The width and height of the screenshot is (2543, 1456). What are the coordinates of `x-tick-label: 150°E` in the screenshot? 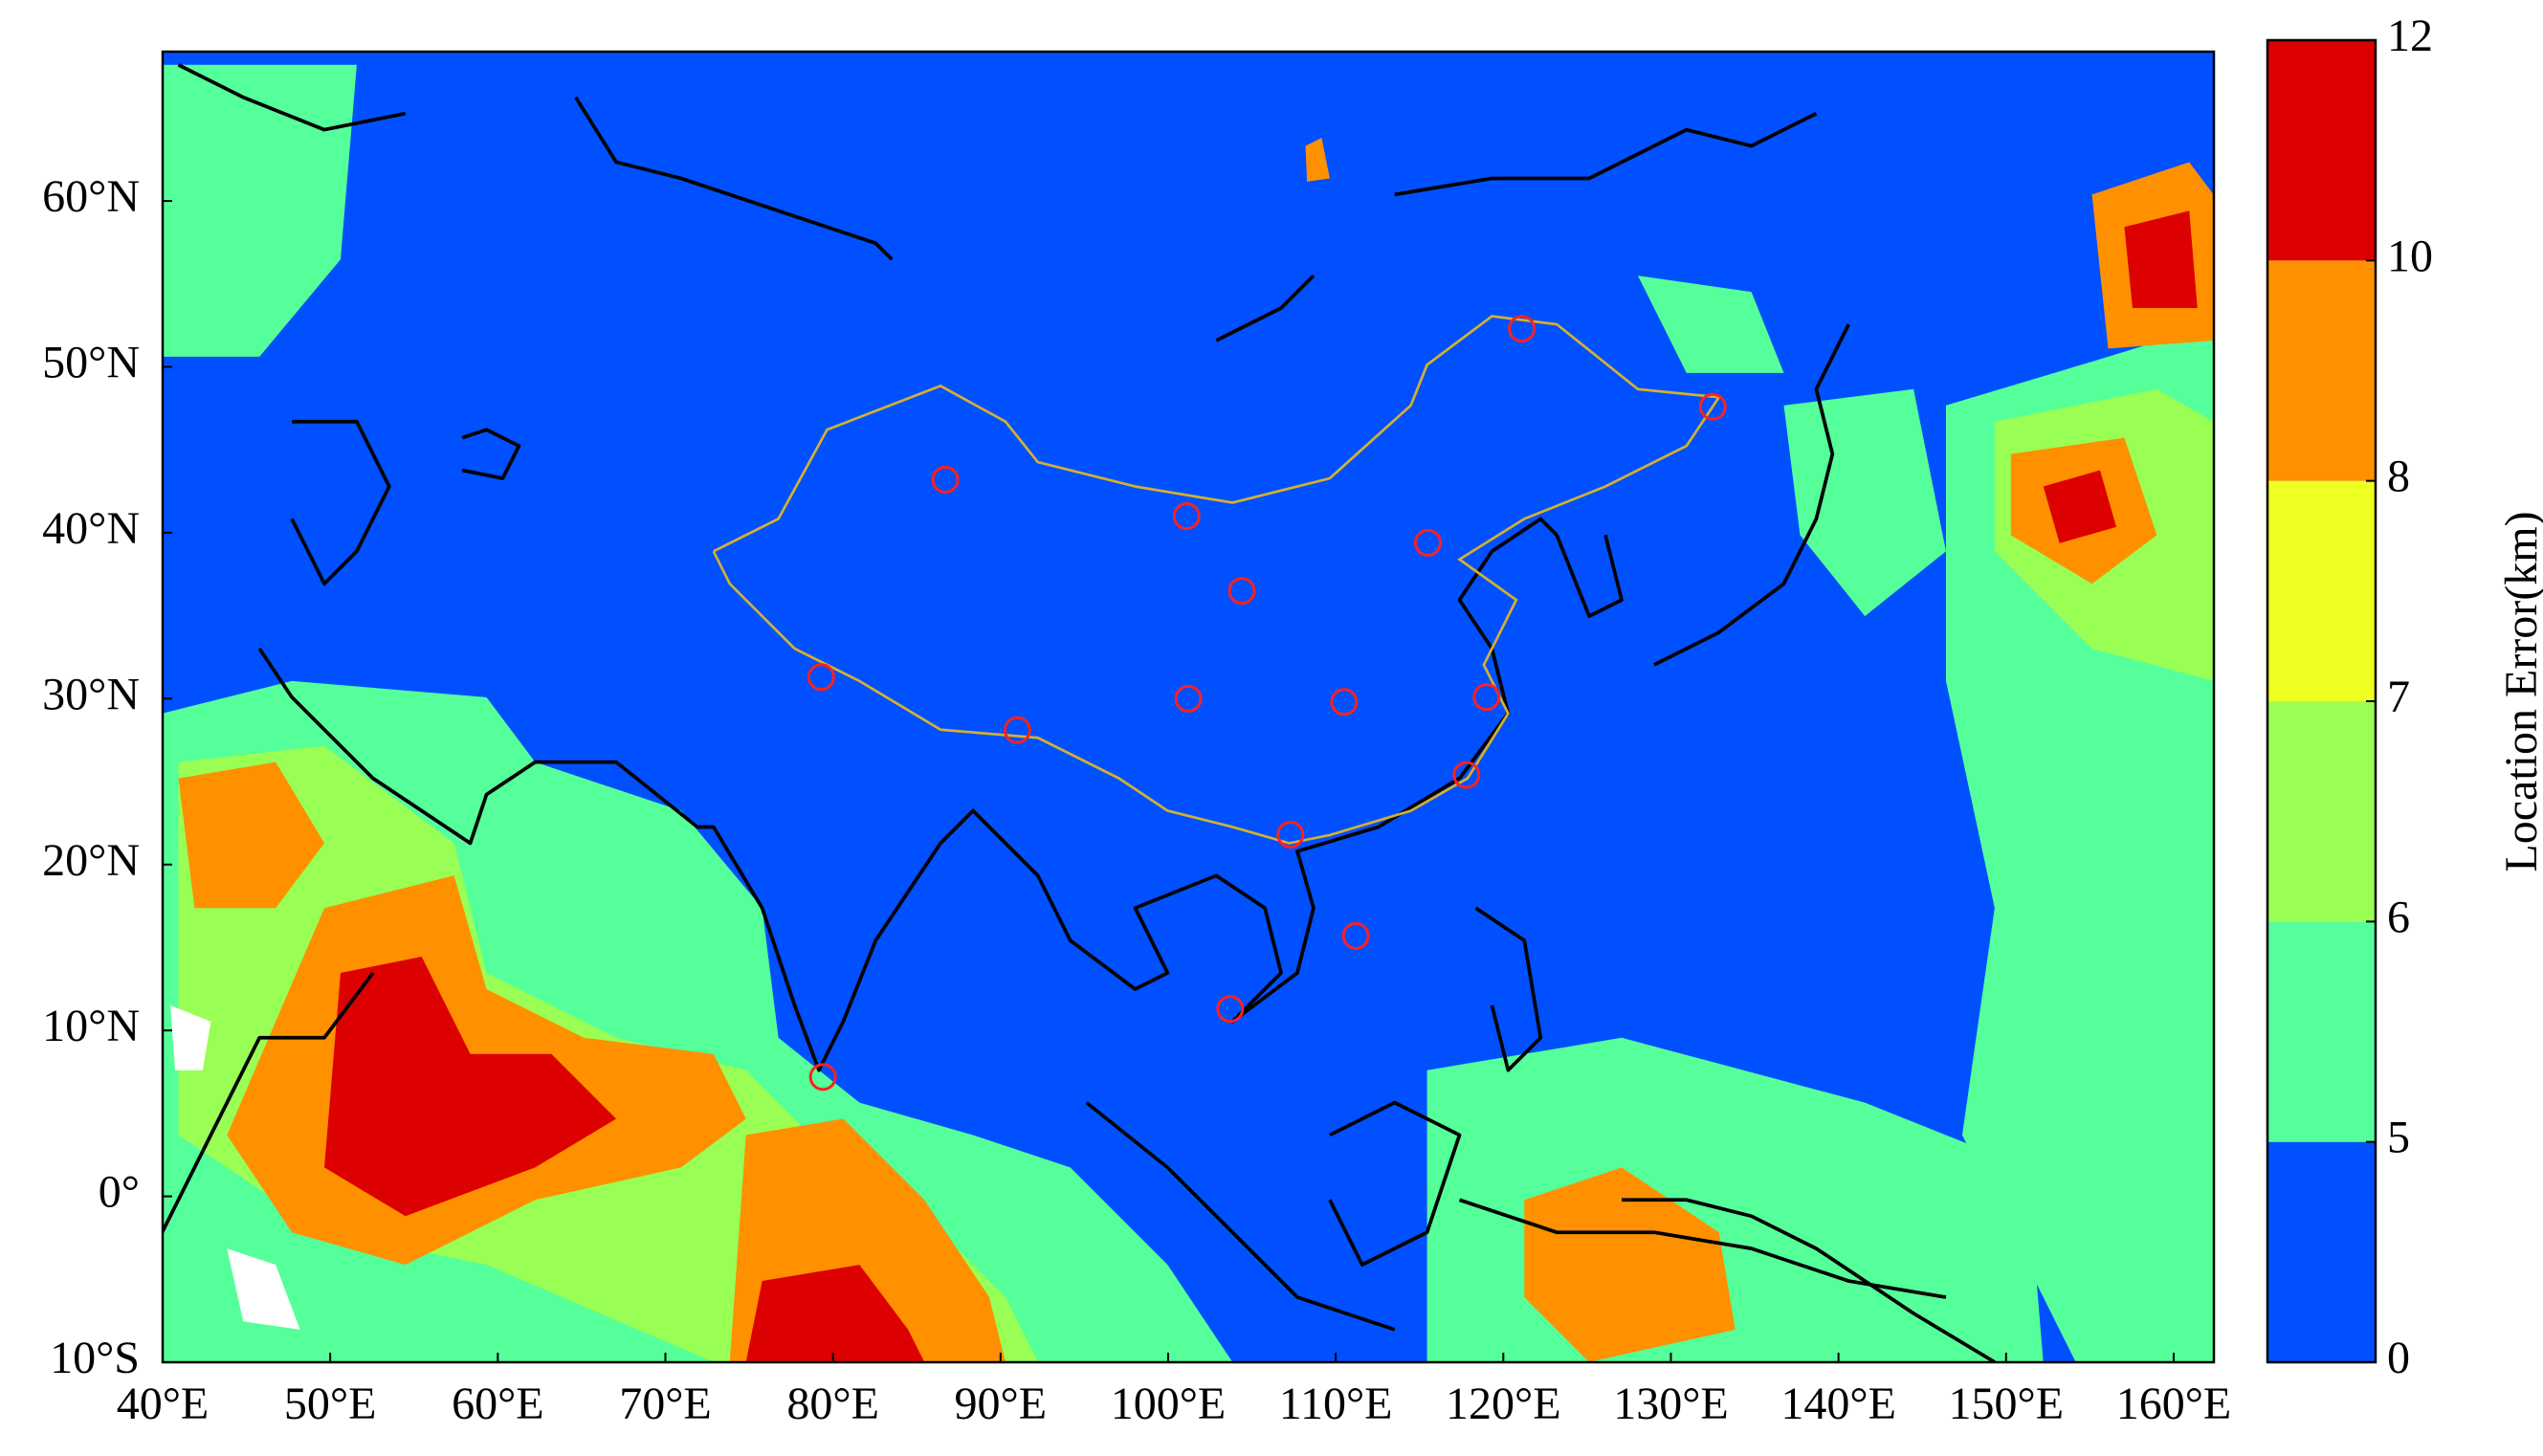 It's located at (2007, 1404).